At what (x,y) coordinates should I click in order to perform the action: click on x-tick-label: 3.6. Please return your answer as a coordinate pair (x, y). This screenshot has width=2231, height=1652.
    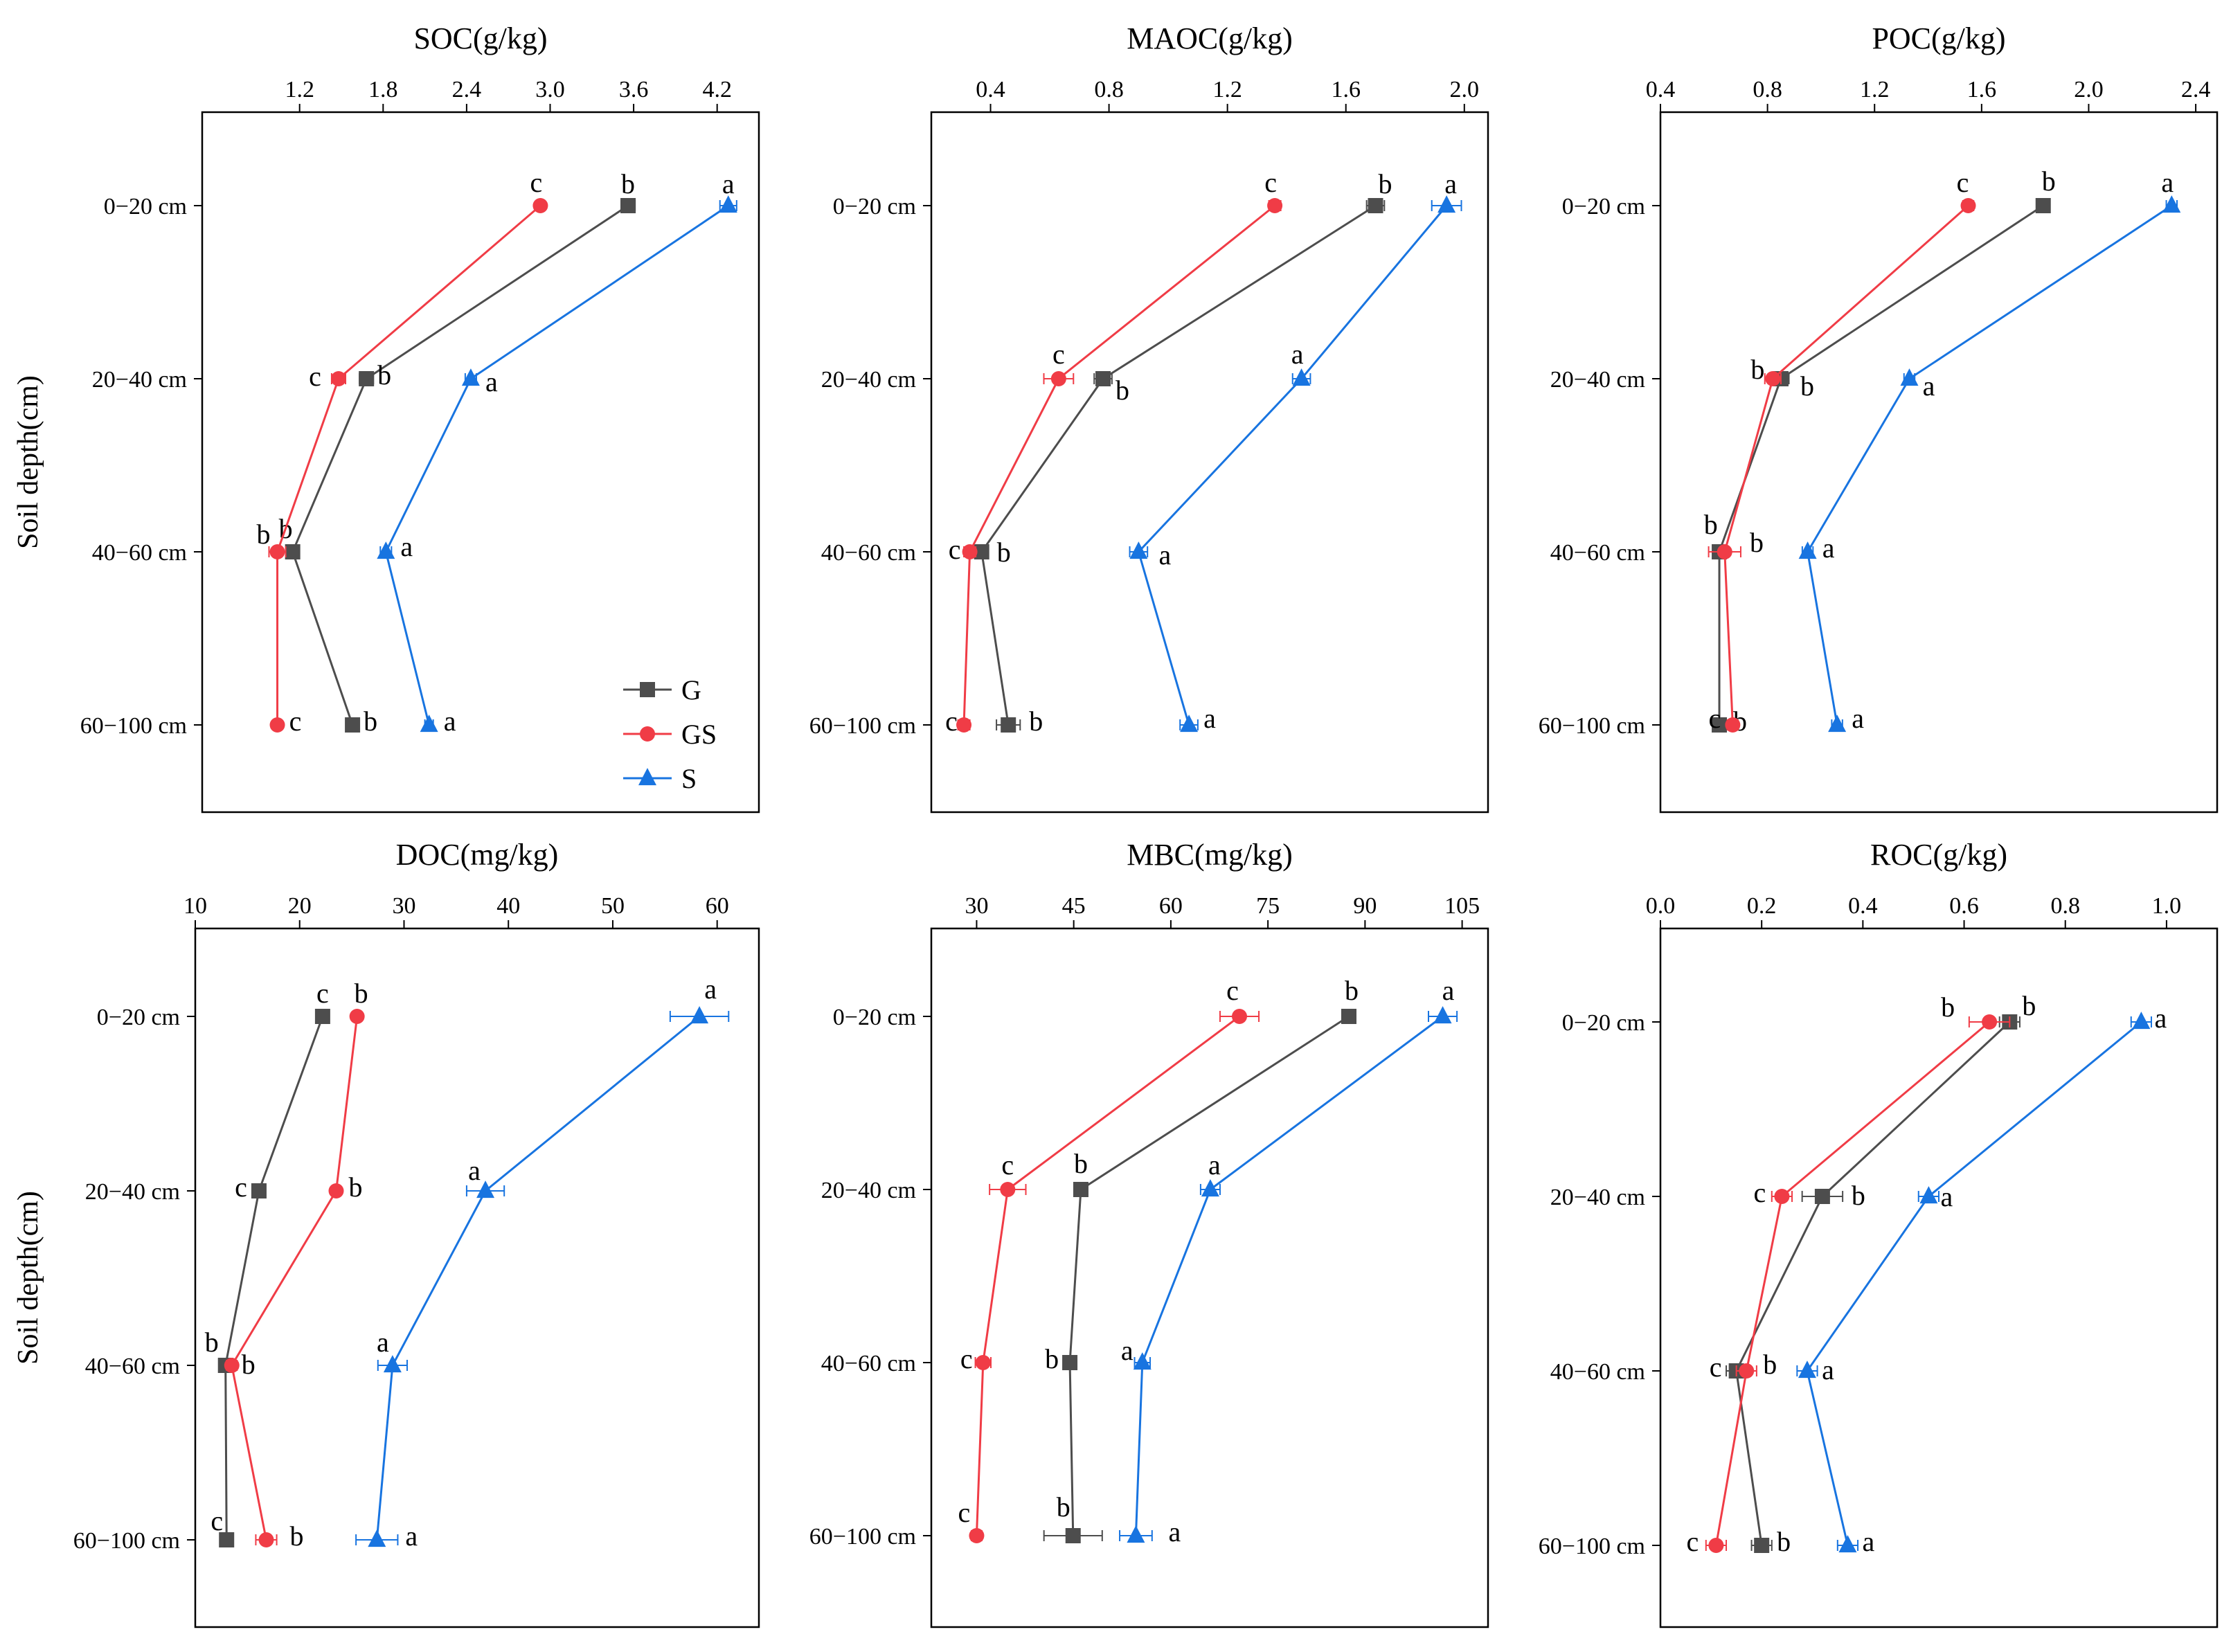
    Looking at the image, I should click on (634, 89).